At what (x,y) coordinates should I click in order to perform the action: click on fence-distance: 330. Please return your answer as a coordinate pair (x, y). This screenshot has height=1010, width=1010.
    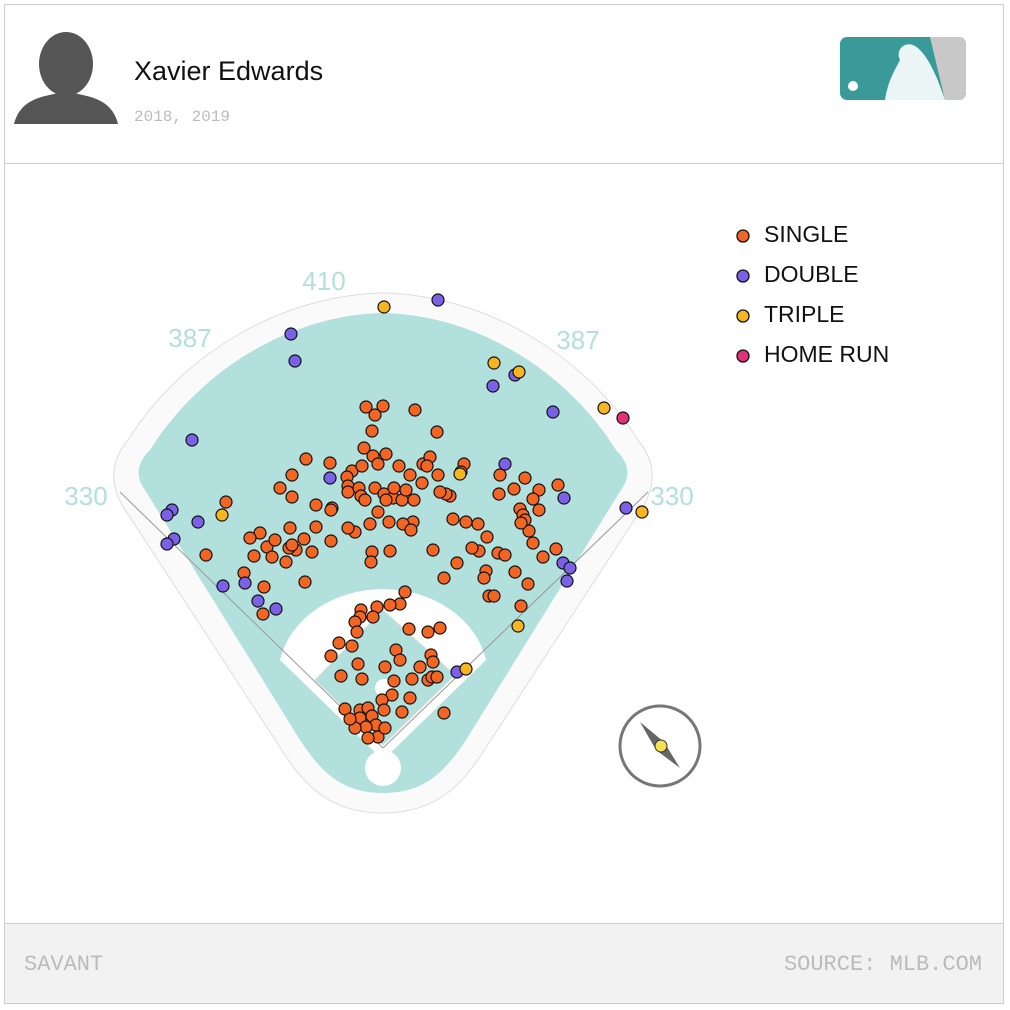
    Looking at the image, I should click on (85, 496).